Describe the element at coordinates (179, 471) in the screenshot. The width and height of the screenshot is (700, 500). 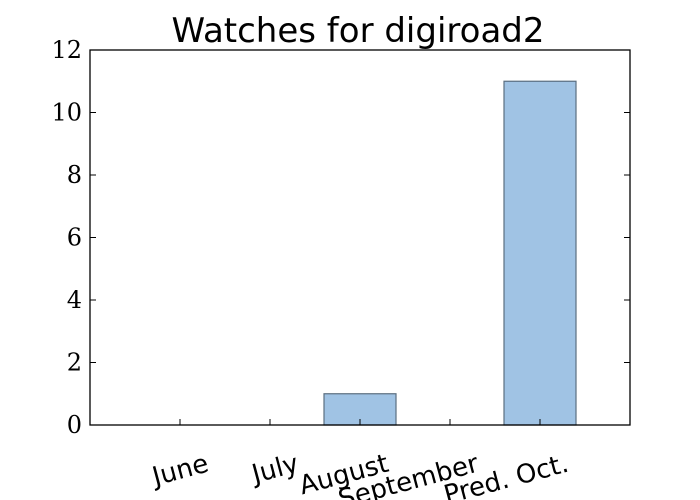
I see `x-tick-label: June` at that location.